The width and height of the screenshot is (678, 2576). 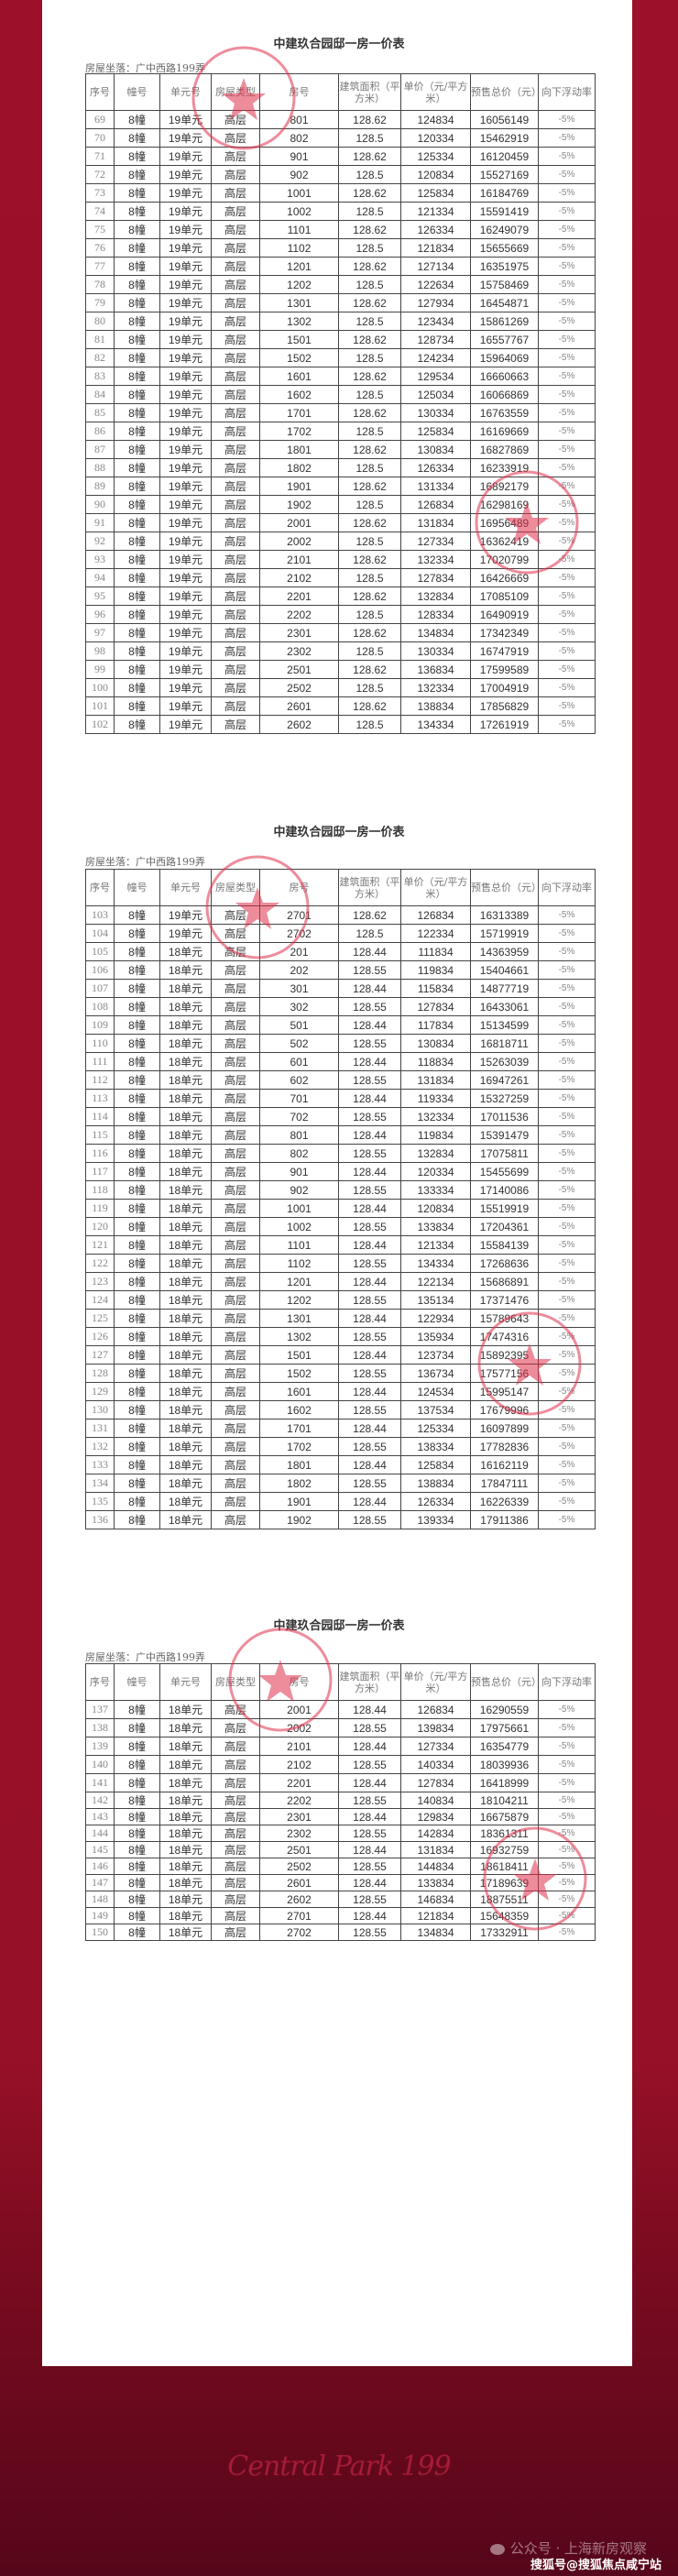 I want to click on table-cell: 15995147, so click(x=504, y=1391).